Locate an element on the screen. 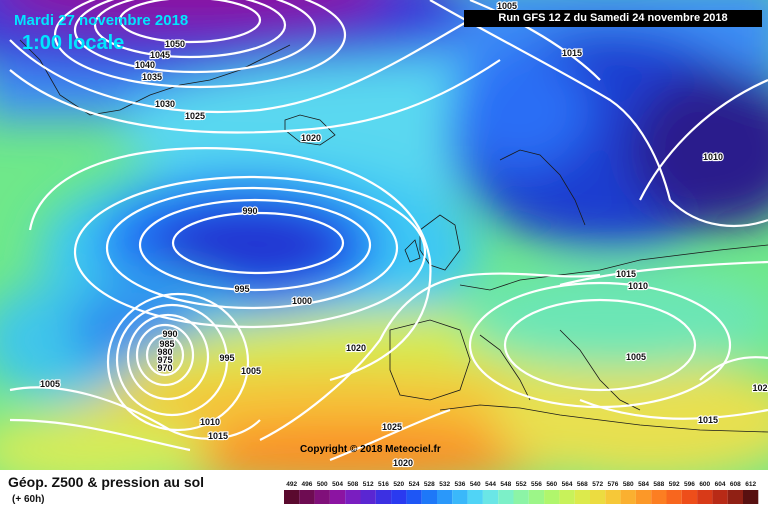  legend-tick-label: 576 is located at coordinates (613, 484).